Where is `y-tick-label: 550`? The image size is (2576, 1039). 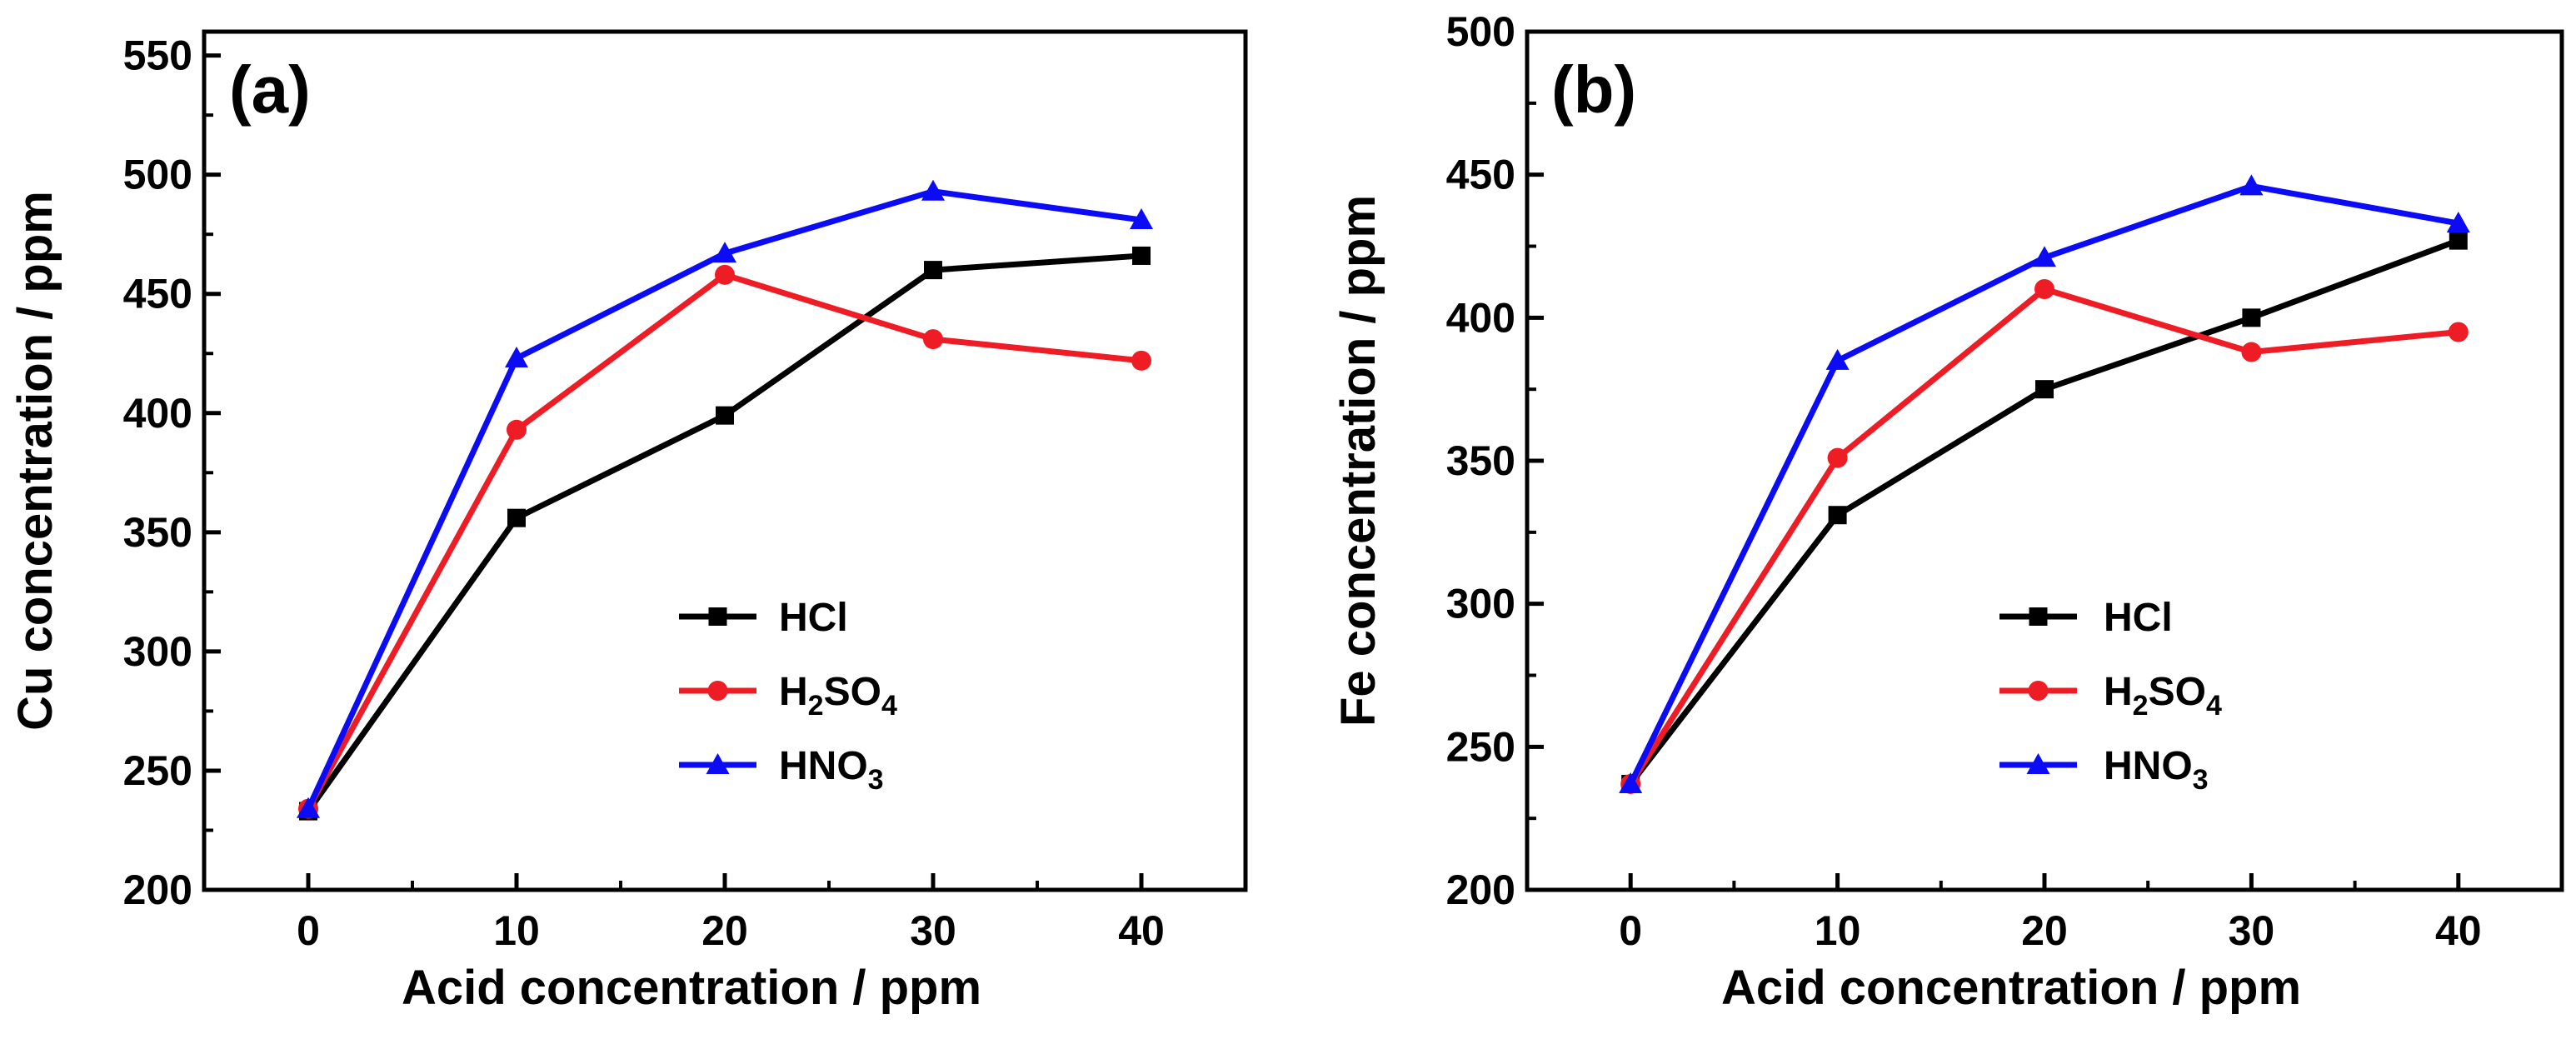 y-tick-label: 550 is located at coordinates (157, 55).